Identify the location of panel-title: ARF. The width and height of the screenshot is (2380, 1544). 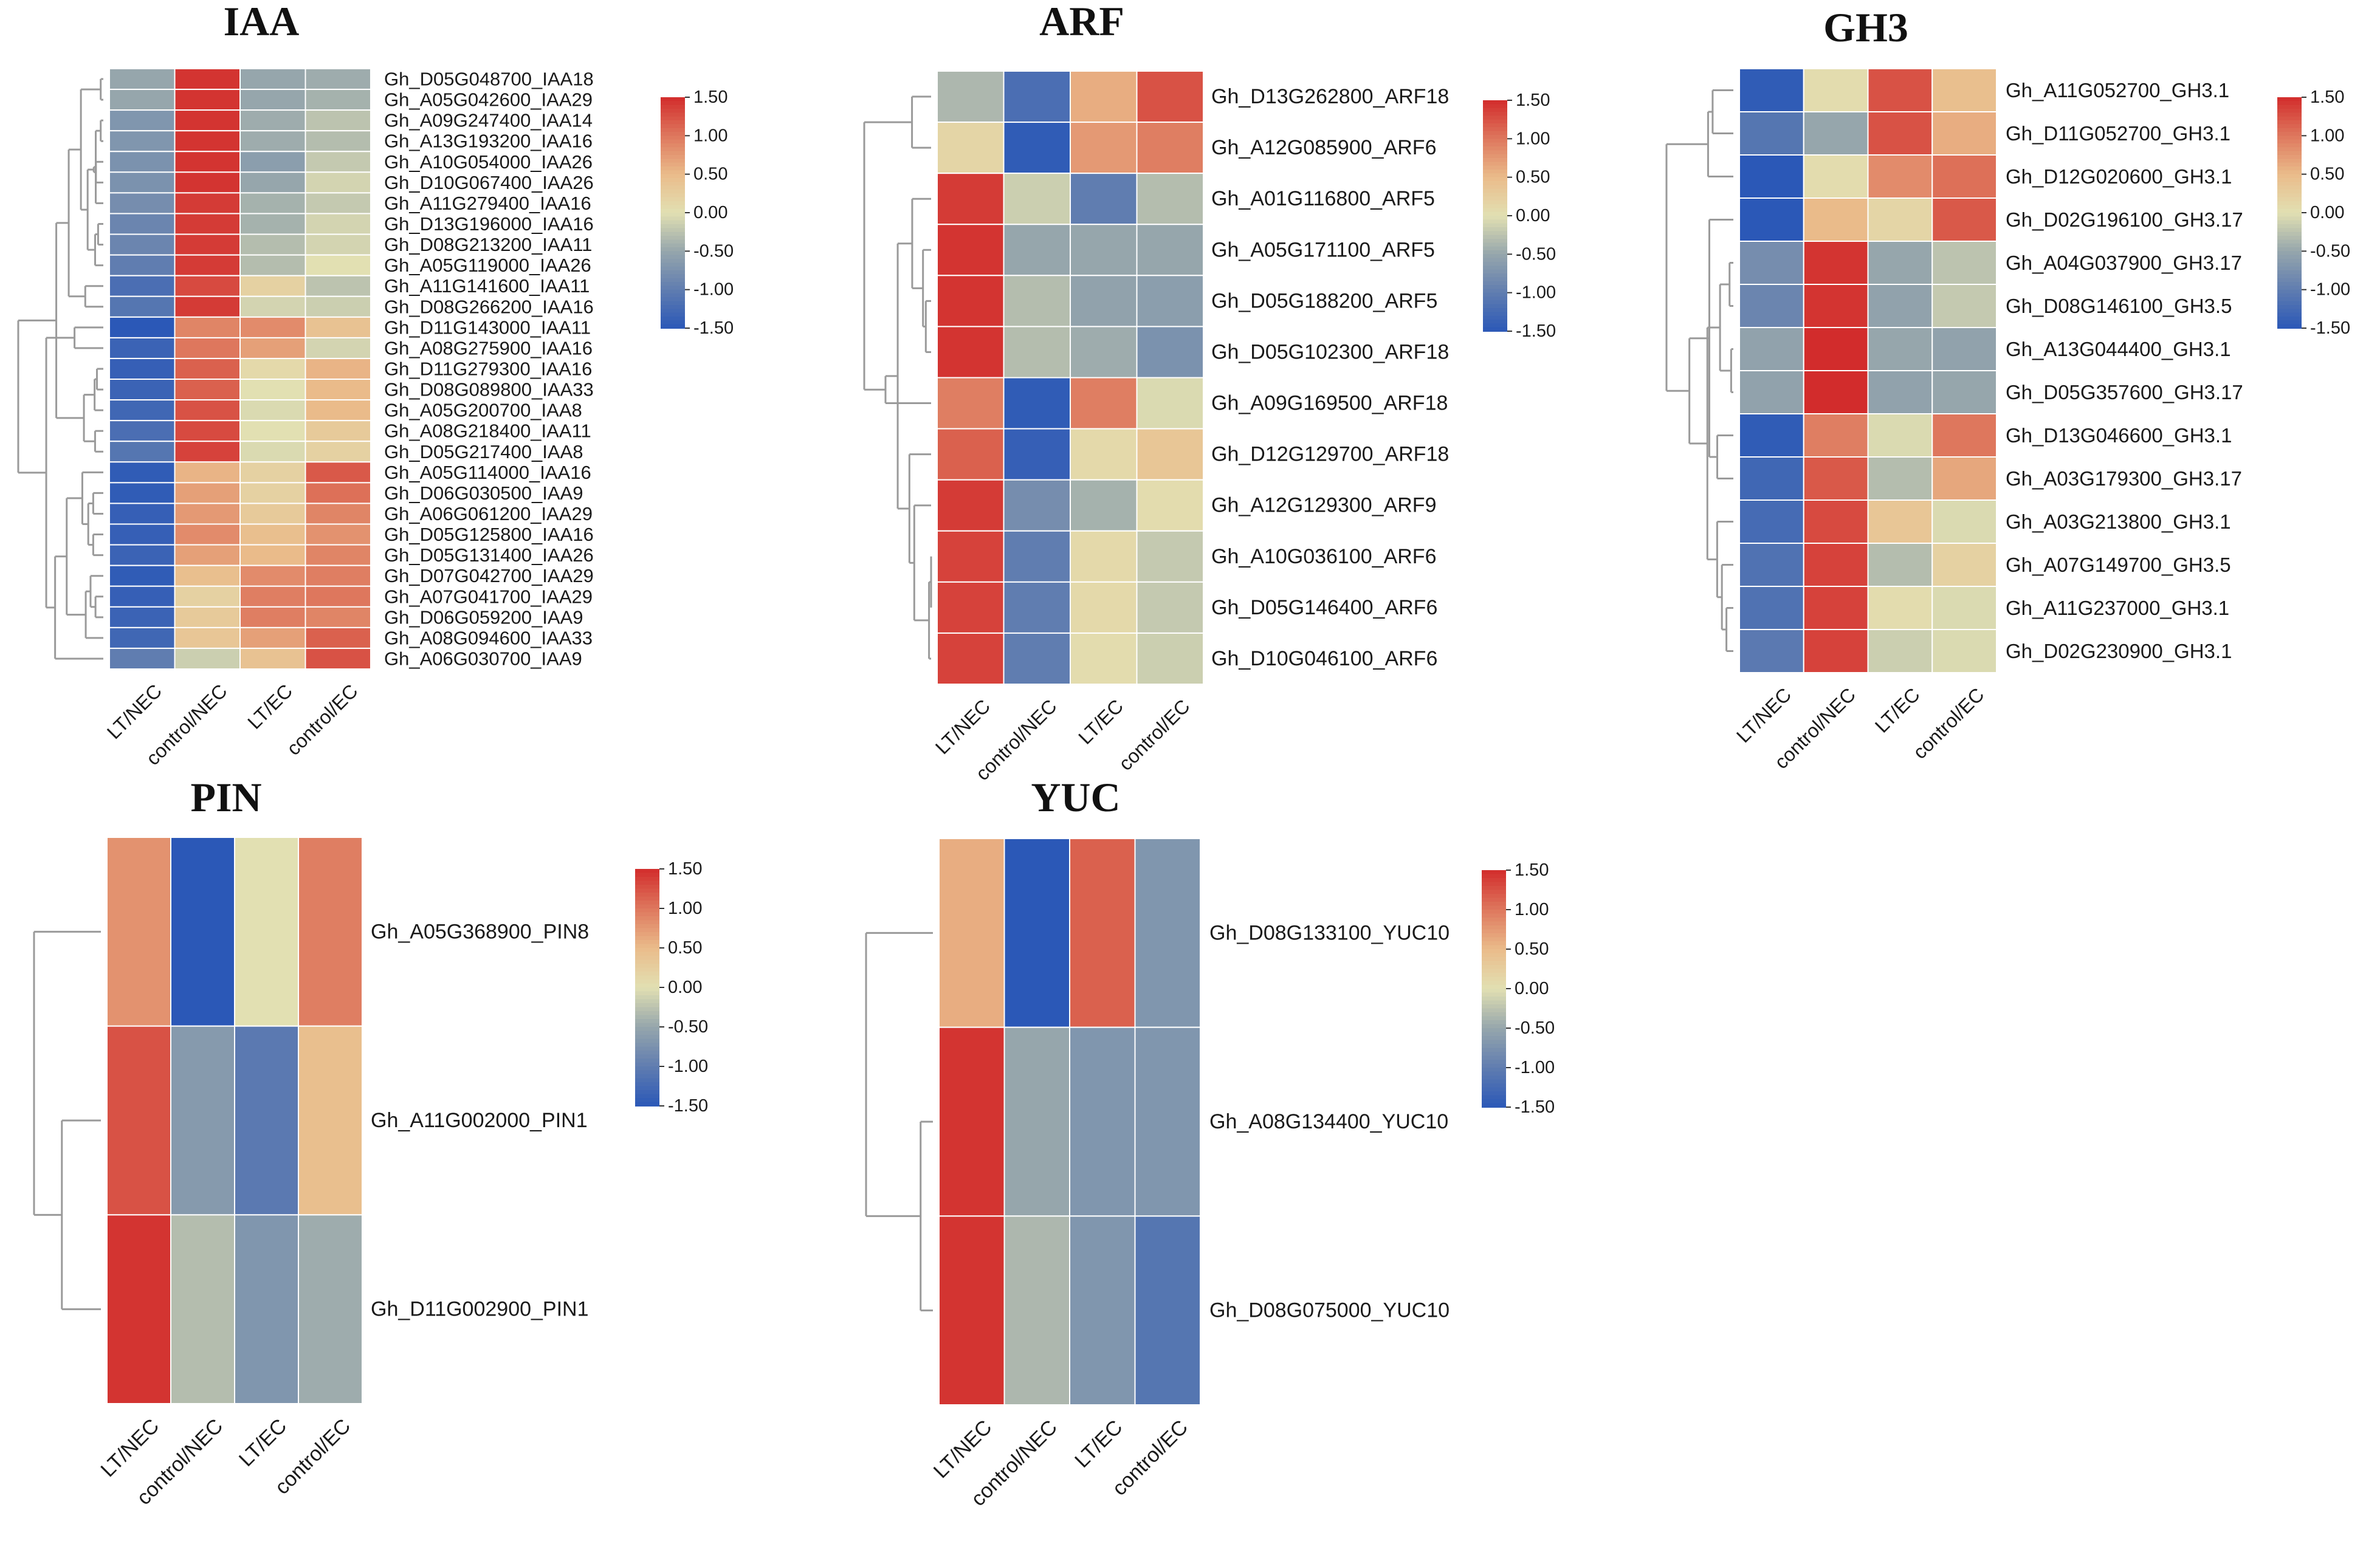
(1081, 22).